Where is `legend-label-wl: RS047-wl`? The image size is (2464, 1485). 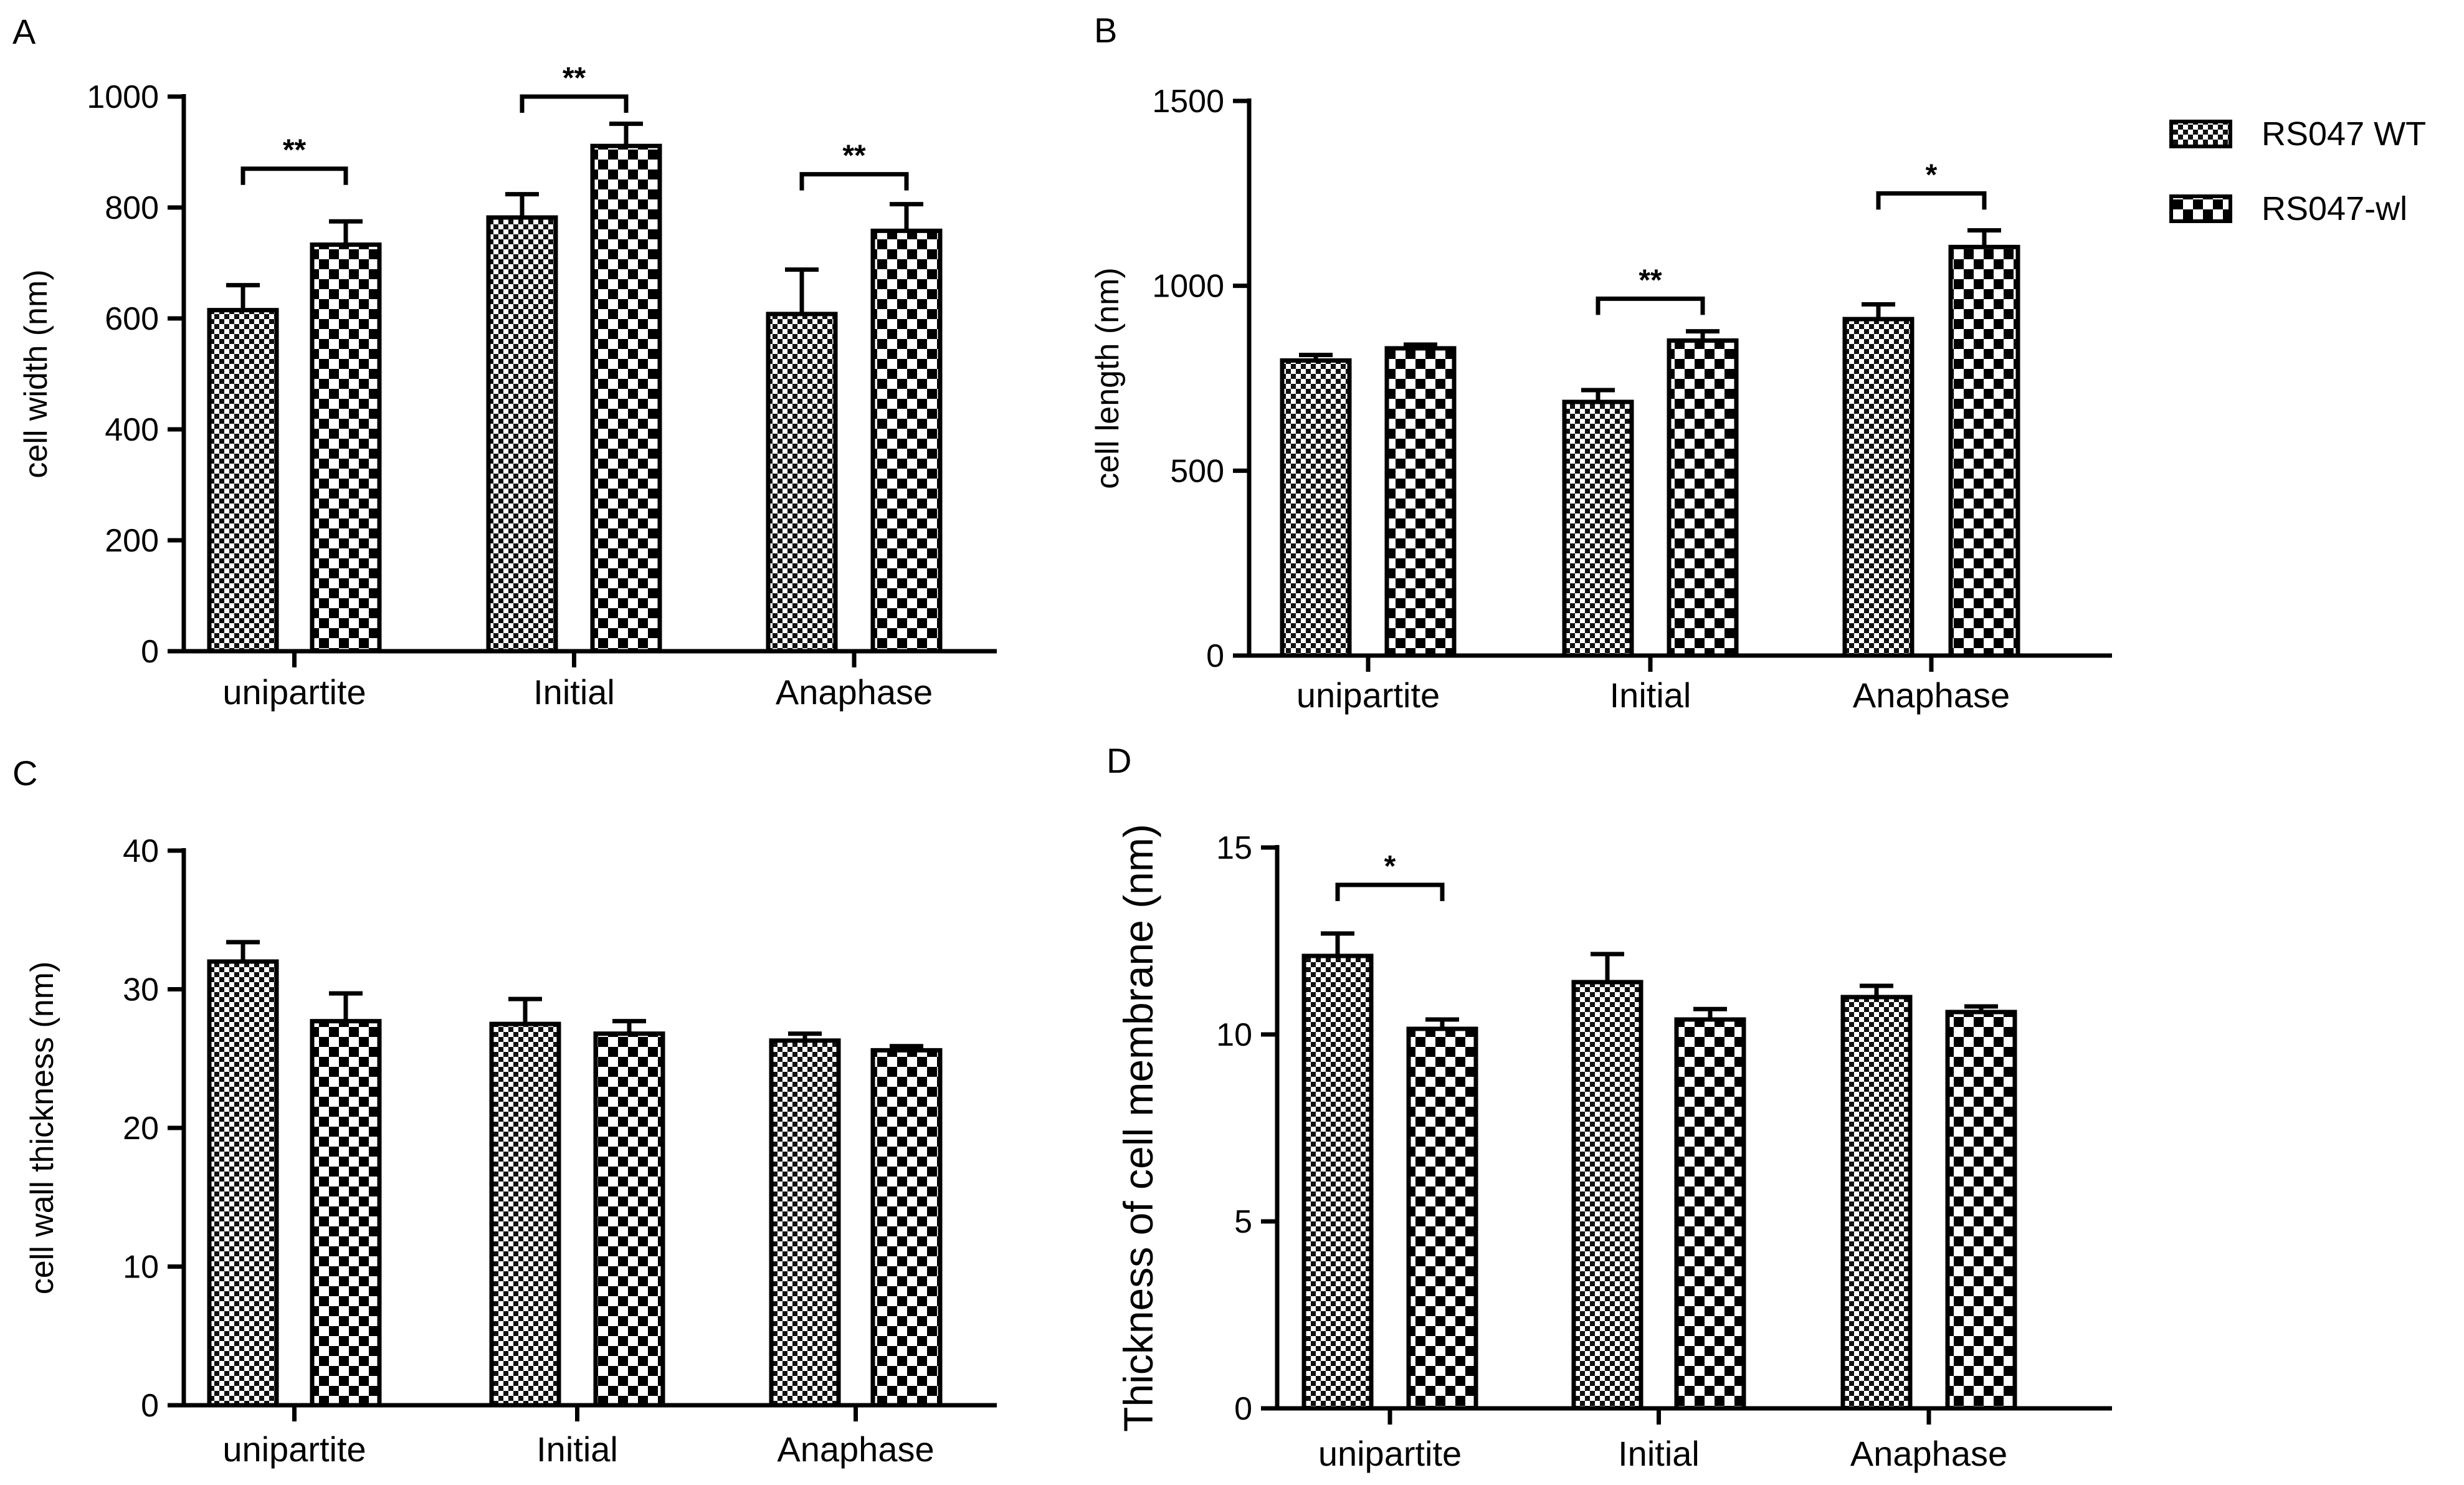 legend-label-wl: RS047-wl is located at coordinates (2334, 208).